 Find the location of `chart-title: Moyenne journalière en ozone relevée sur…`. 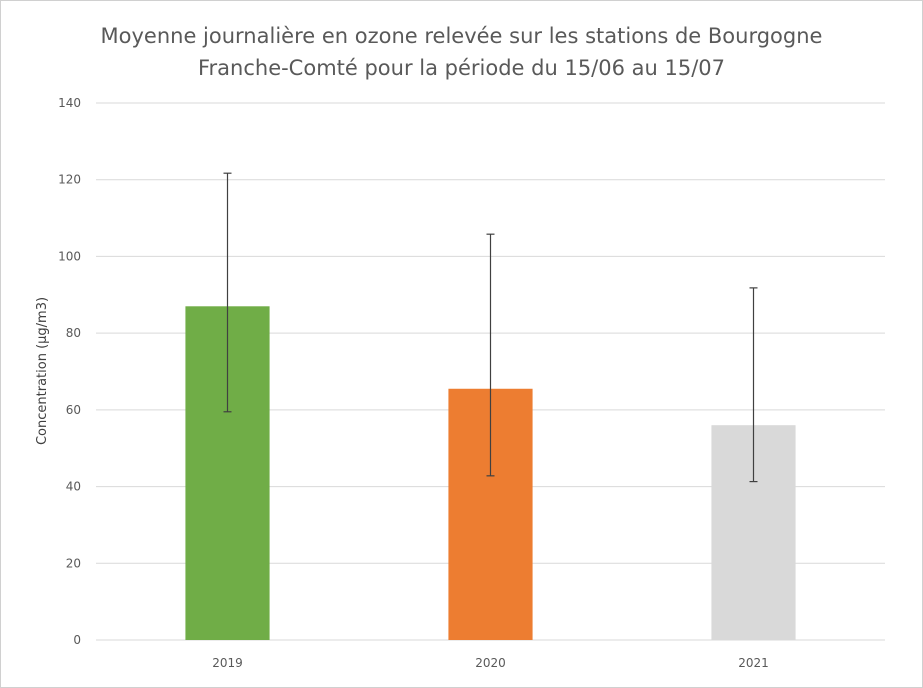

chart-title: Moyenne journalière en ozone relevée sur… is located at coordinates (461, 52).